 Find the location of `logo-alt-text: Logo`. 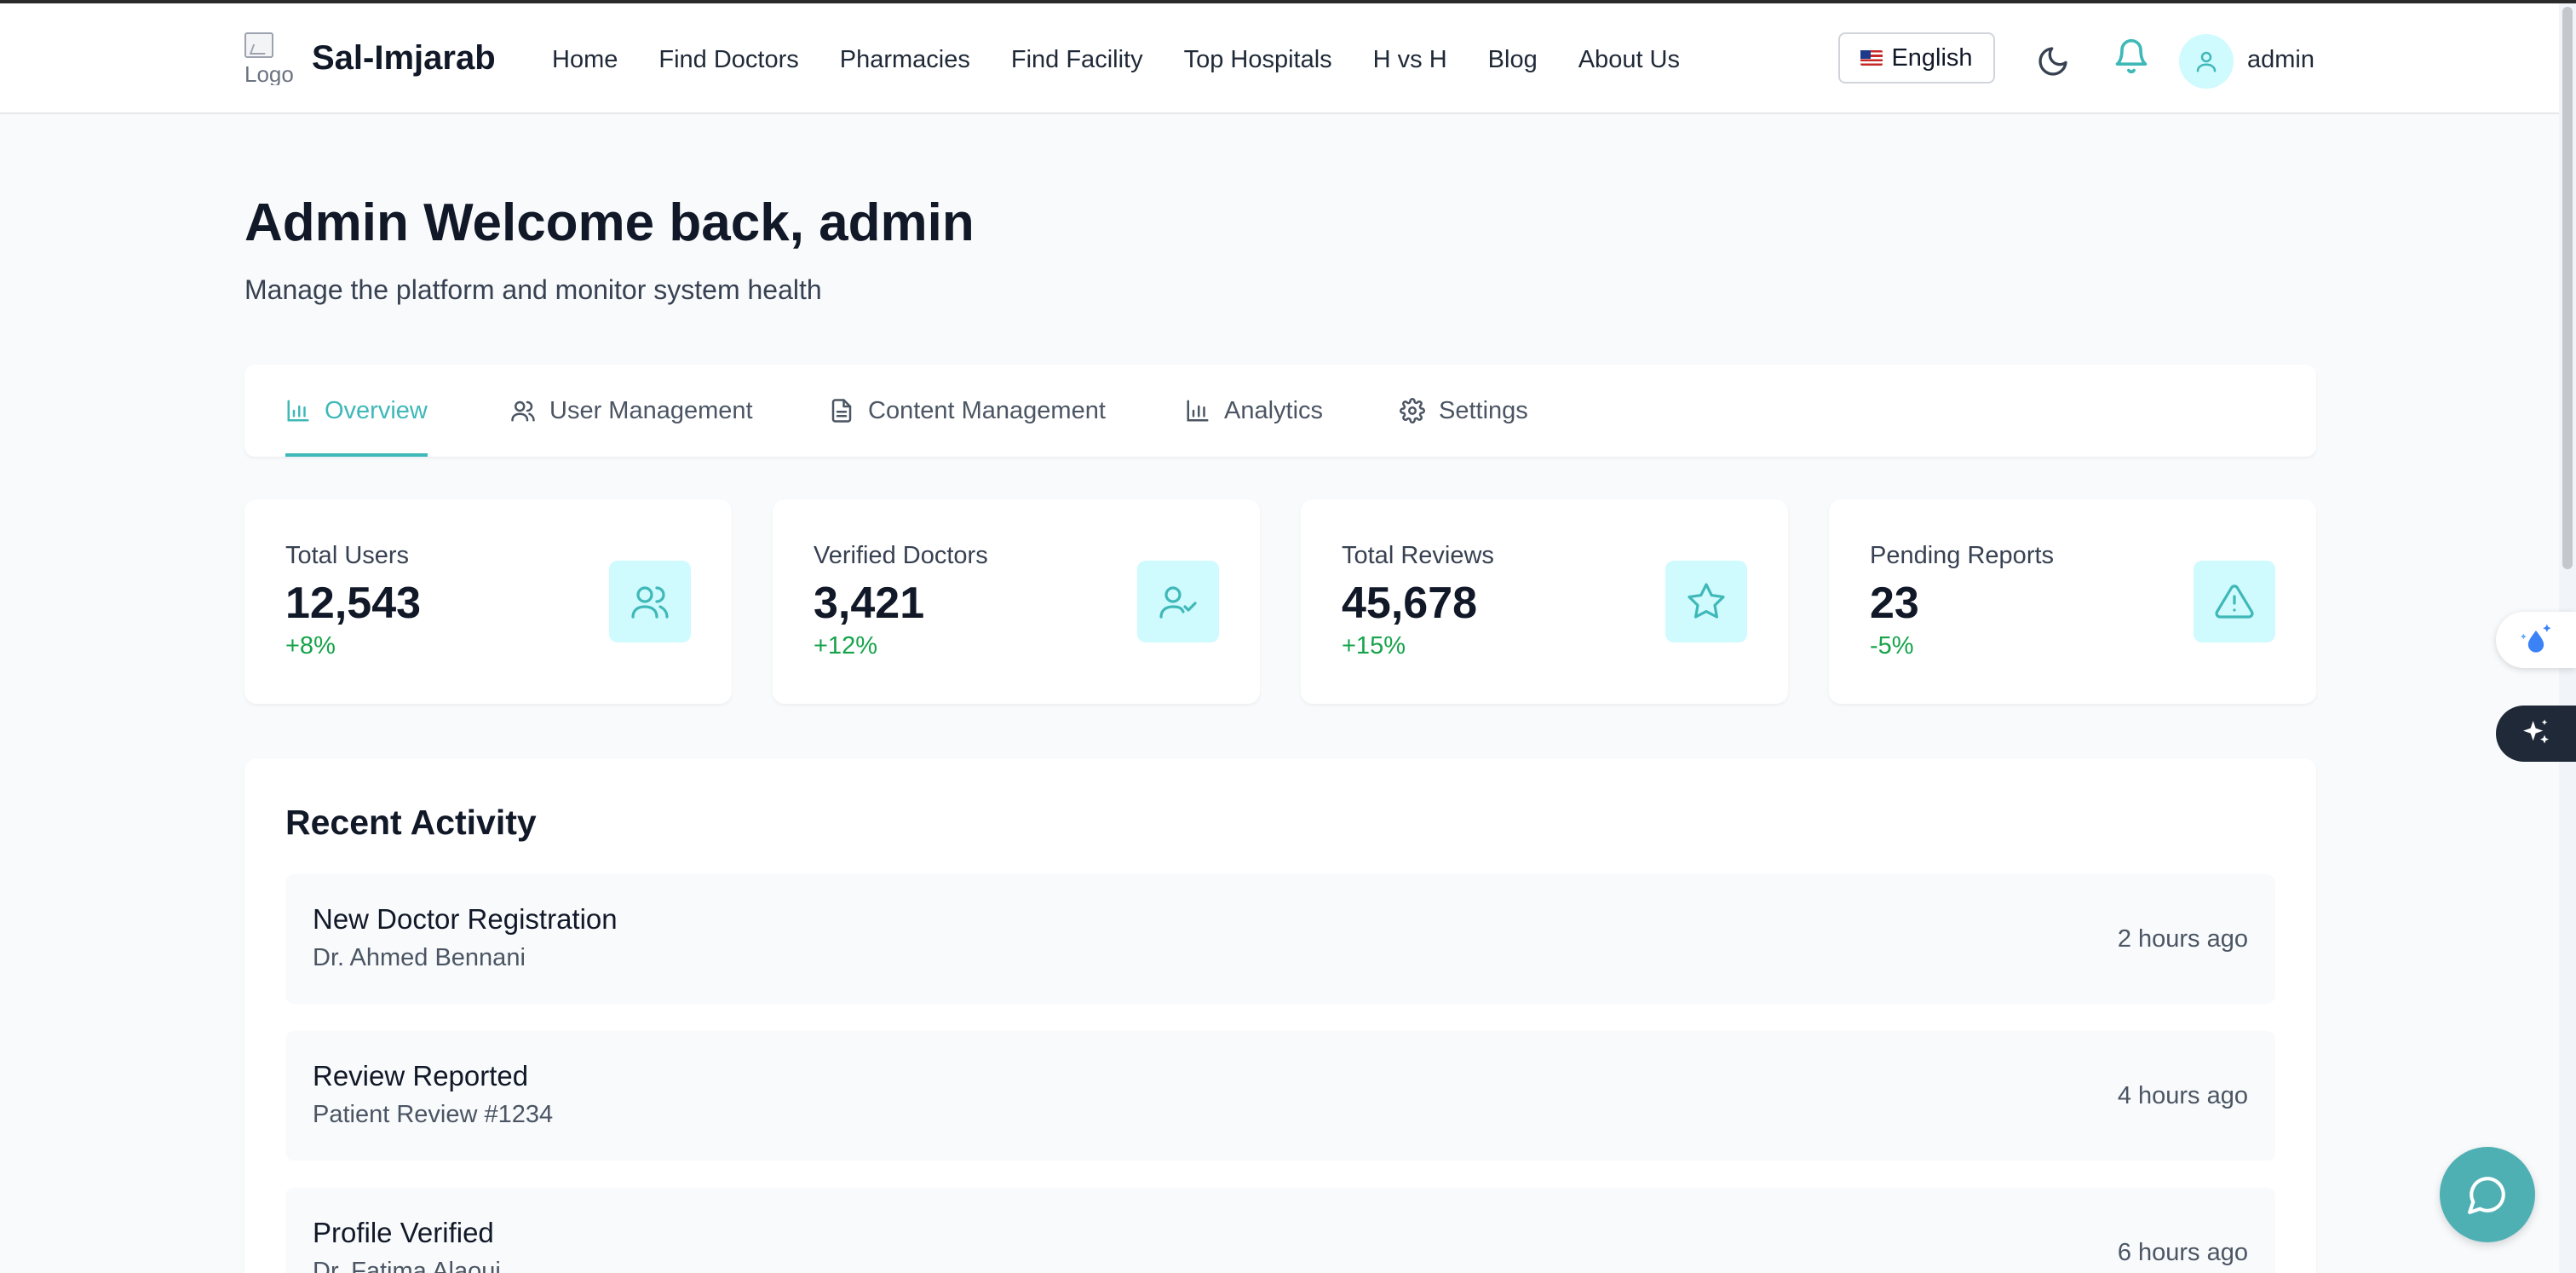

logo-alt-text: Logo is located at coordinates (269, 73).